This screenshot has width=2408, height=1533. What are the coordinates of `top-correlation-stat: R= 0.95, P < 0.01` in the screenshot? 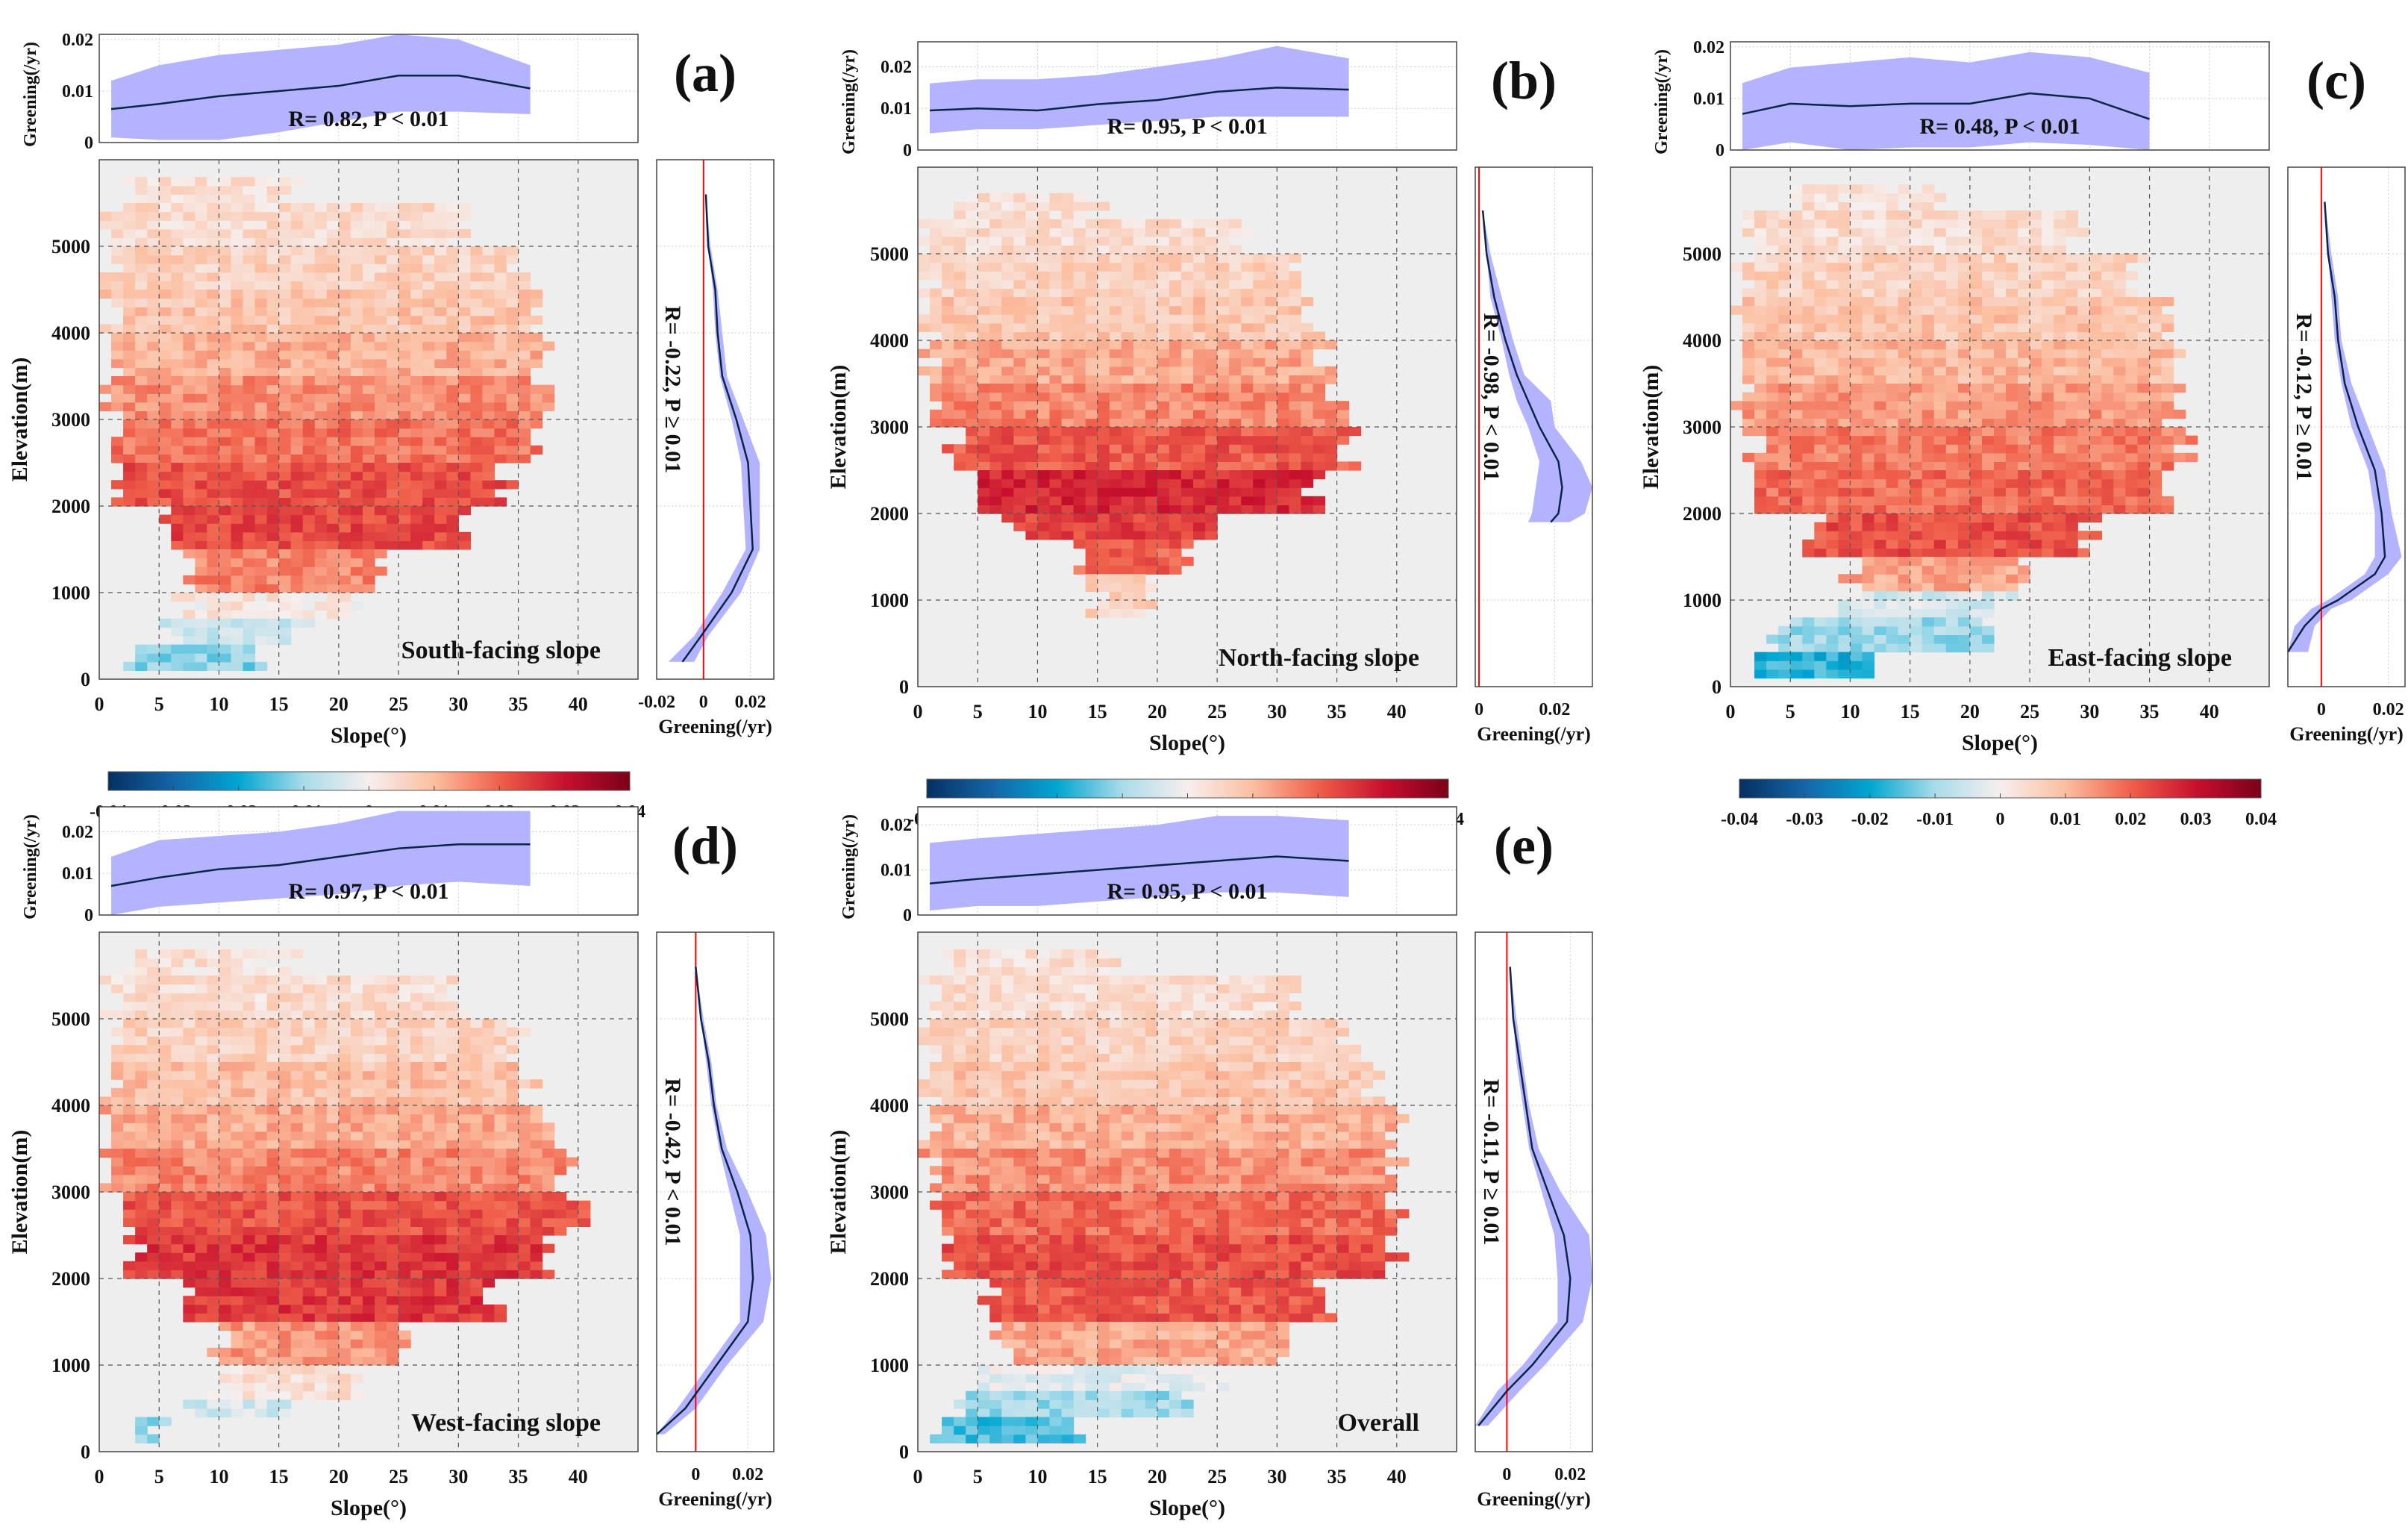 It's located at (1187, 126).